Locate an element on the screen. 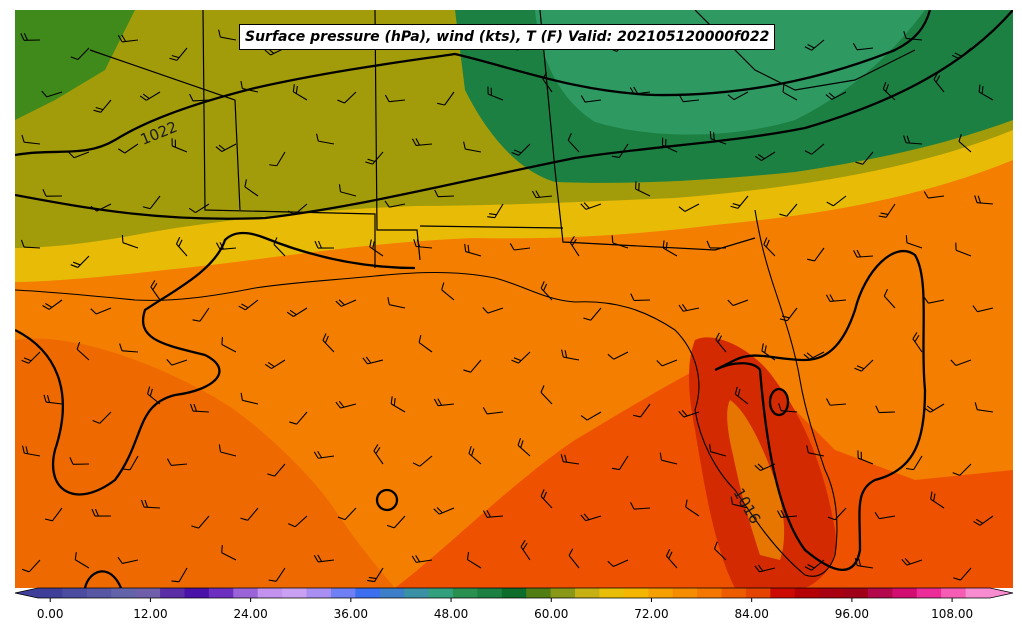 The image size is (1022, 633). colorbar-tick-label: 0.00 is located at coordinates (50, 614).